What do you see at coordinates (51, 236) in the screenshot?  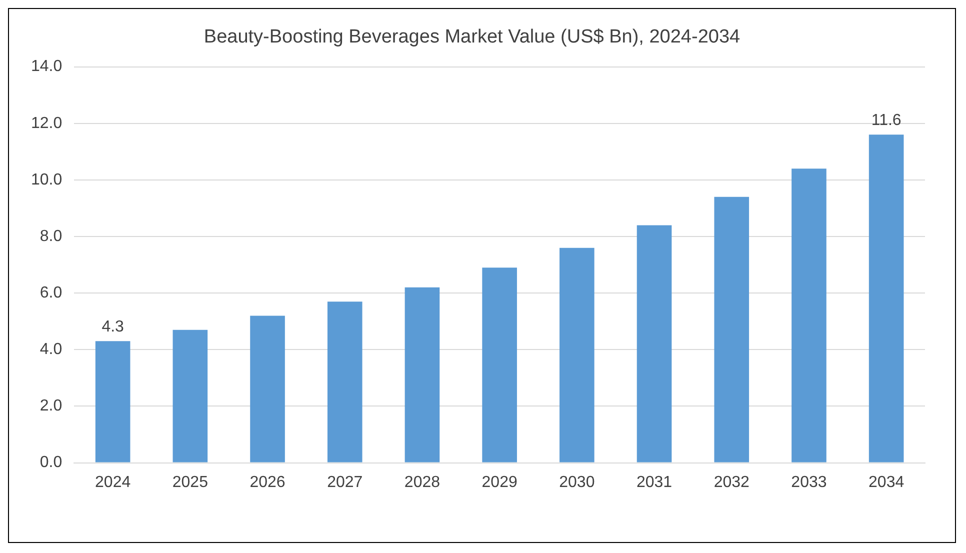 I see `y-tick-label: 8.0` at bounding box center [51, 236].